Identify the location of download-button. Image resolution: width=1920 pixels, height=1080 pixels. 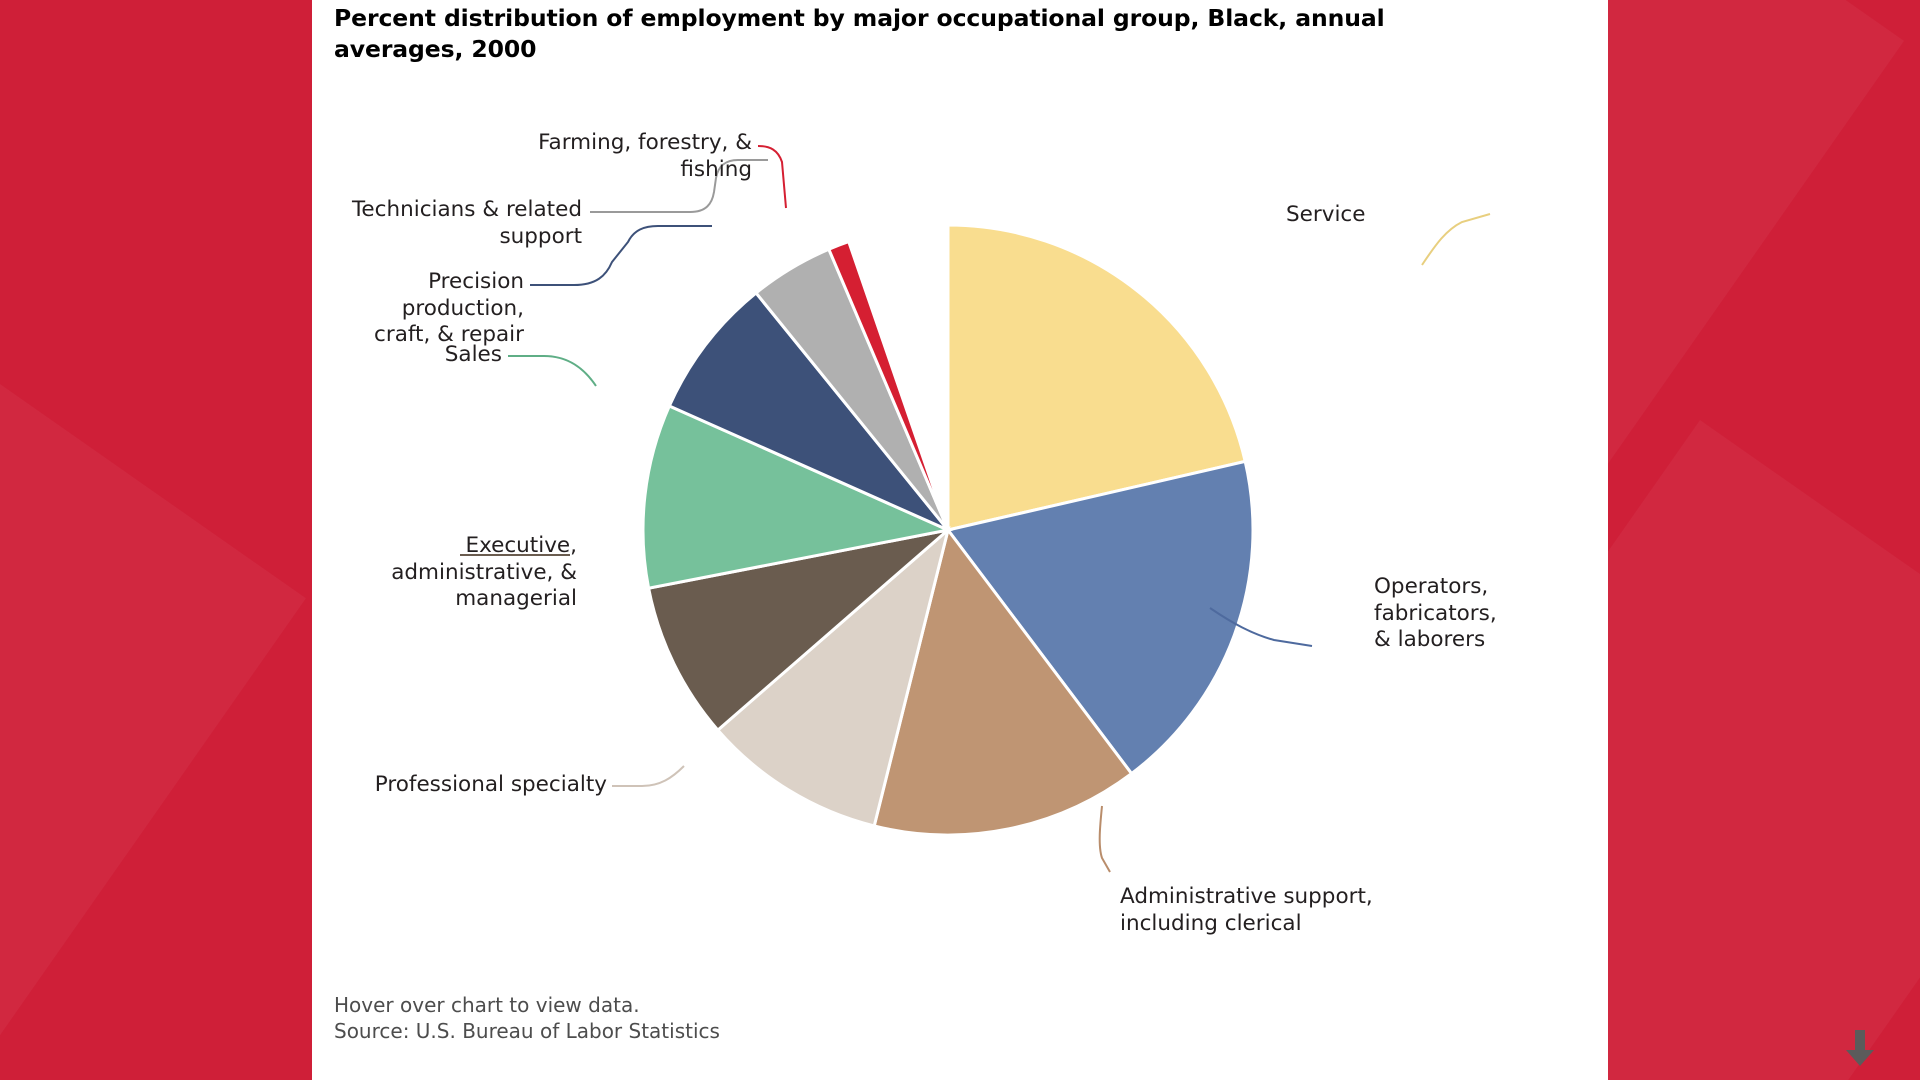
(1860, 1048).